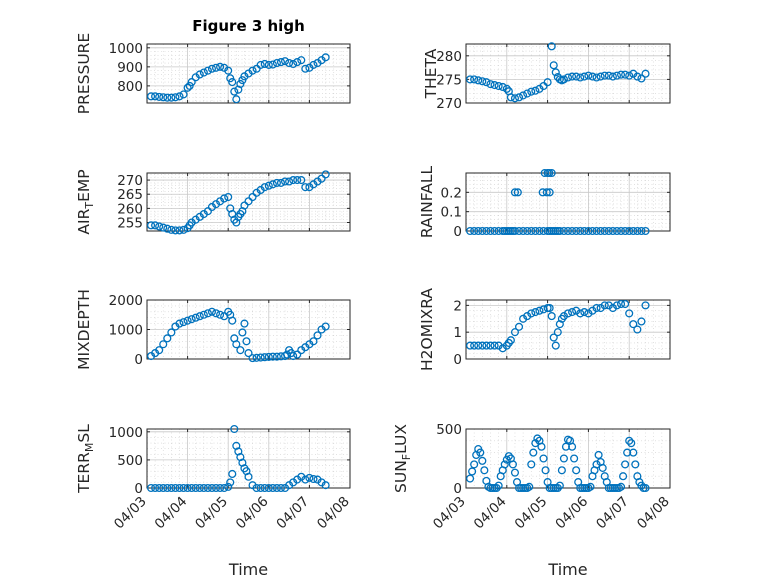  Describe the element at coordinates (130, 209) in the screenshot. I see `y-tick-label: 260` at that location.